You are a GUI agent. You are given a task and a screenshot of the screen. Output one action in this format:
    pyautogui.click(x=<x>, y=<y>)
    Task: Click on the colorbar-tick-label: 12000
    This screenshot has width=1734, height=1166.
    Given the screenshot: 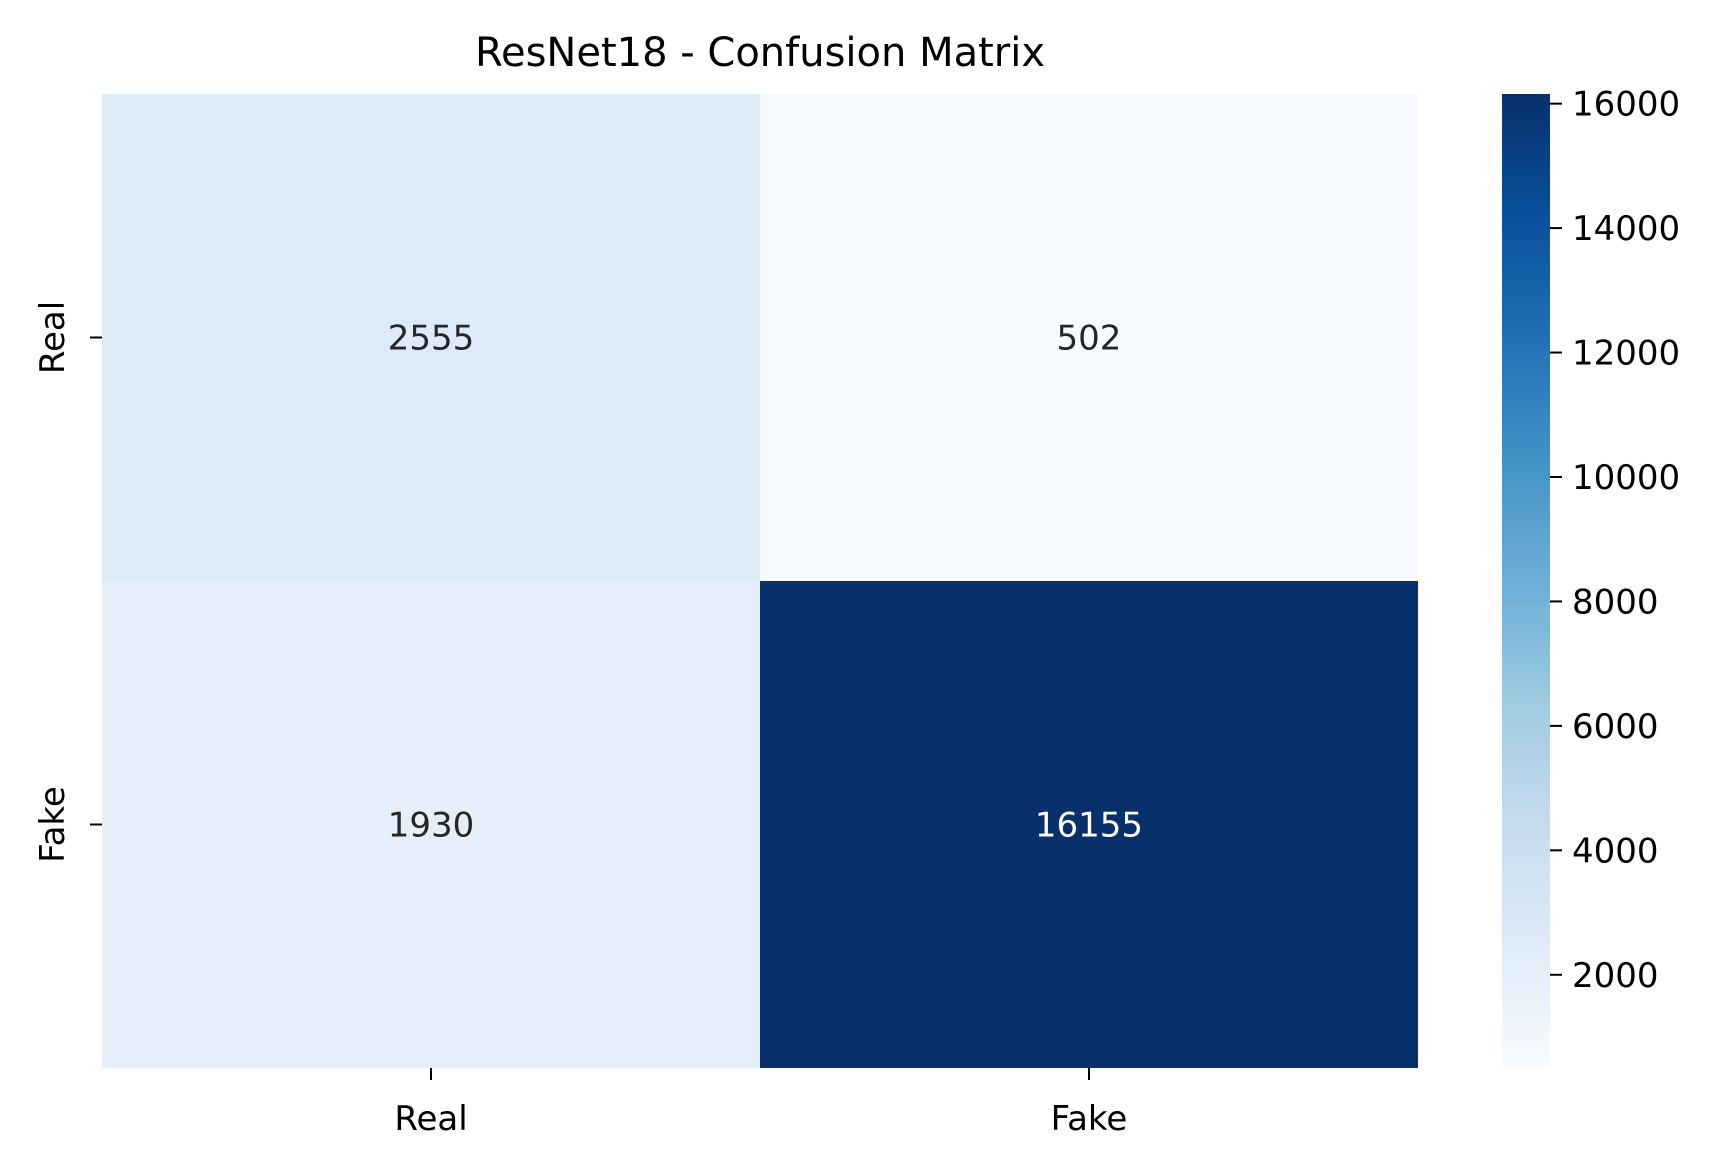 What is the action you would take?
    pyautogui.click(x=1626, y=354)
    